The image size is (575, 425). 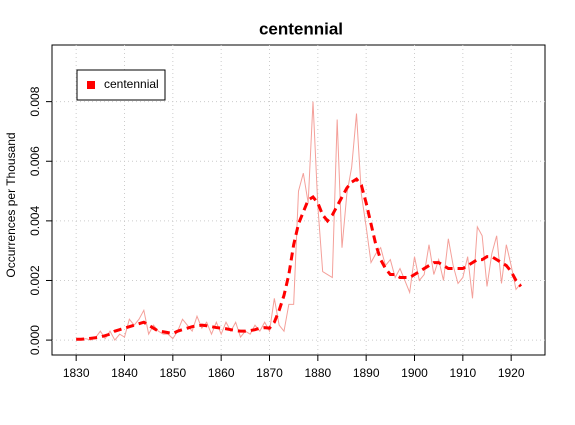 What do you see at coordinates (221, 373) in the screenshot?
I see `x-tick-label: 1860` at bounding box center [221, 373].